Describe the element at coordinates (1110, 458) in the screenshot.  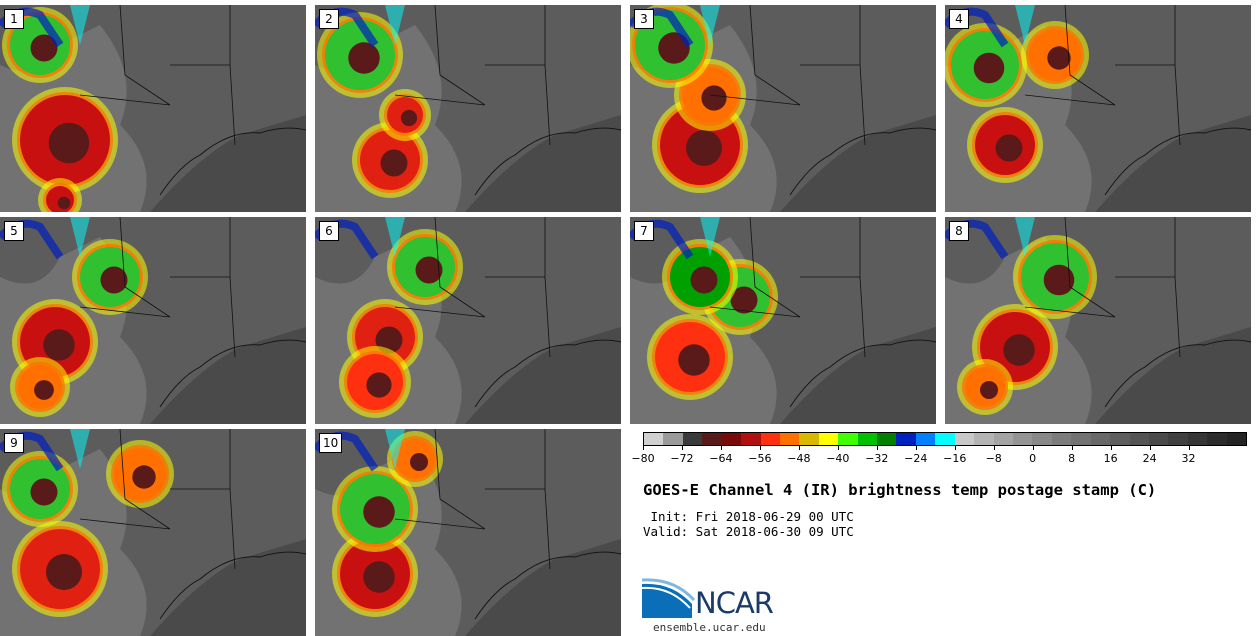
I see `colorbar-tick-label: 16` at that location.